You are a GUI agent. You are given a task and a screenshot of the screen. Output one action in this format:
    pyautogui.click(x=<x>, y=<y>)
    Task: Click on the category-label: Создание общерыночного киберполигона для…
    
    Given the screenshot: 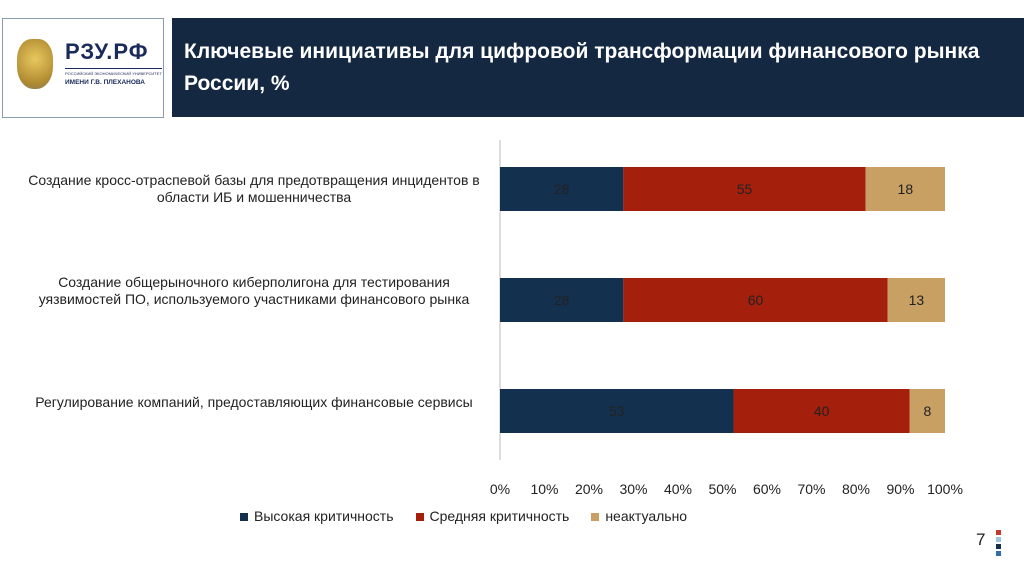 What is the action you would take?
    pyautogui.click(x=254, y=290)
    